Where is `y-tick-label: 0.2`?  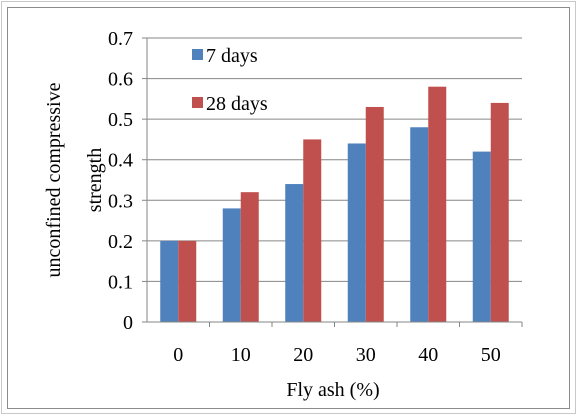
y-tick-label: 0.2 is located at coordinates (120, 242).